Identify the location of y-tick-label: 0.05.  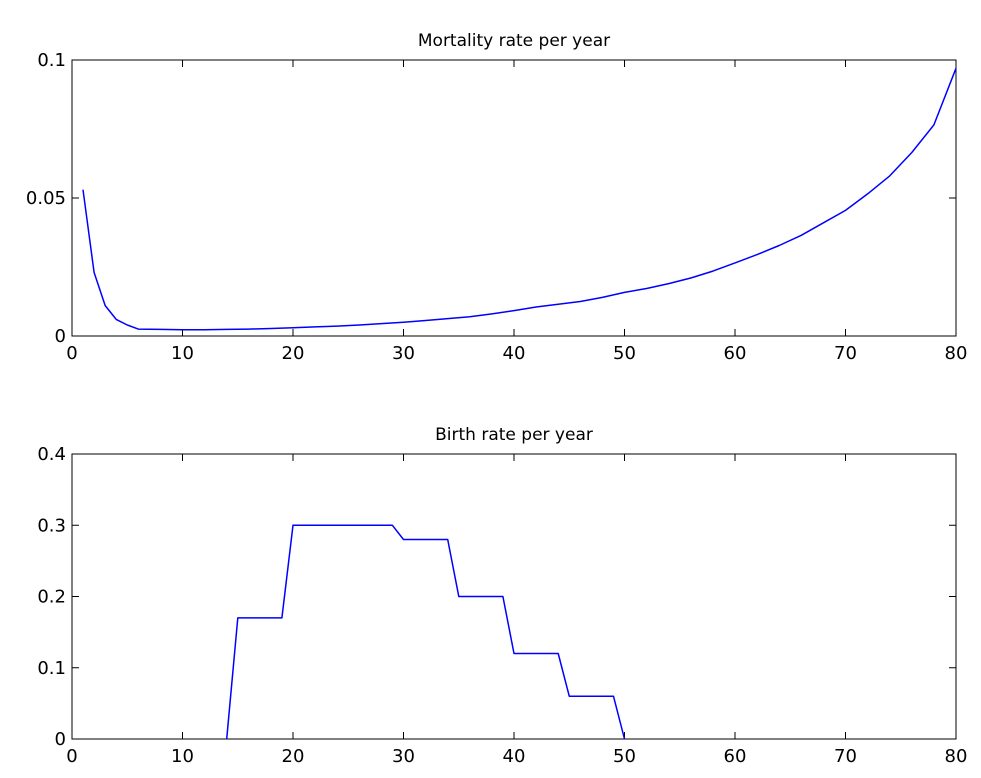
(46, 198).